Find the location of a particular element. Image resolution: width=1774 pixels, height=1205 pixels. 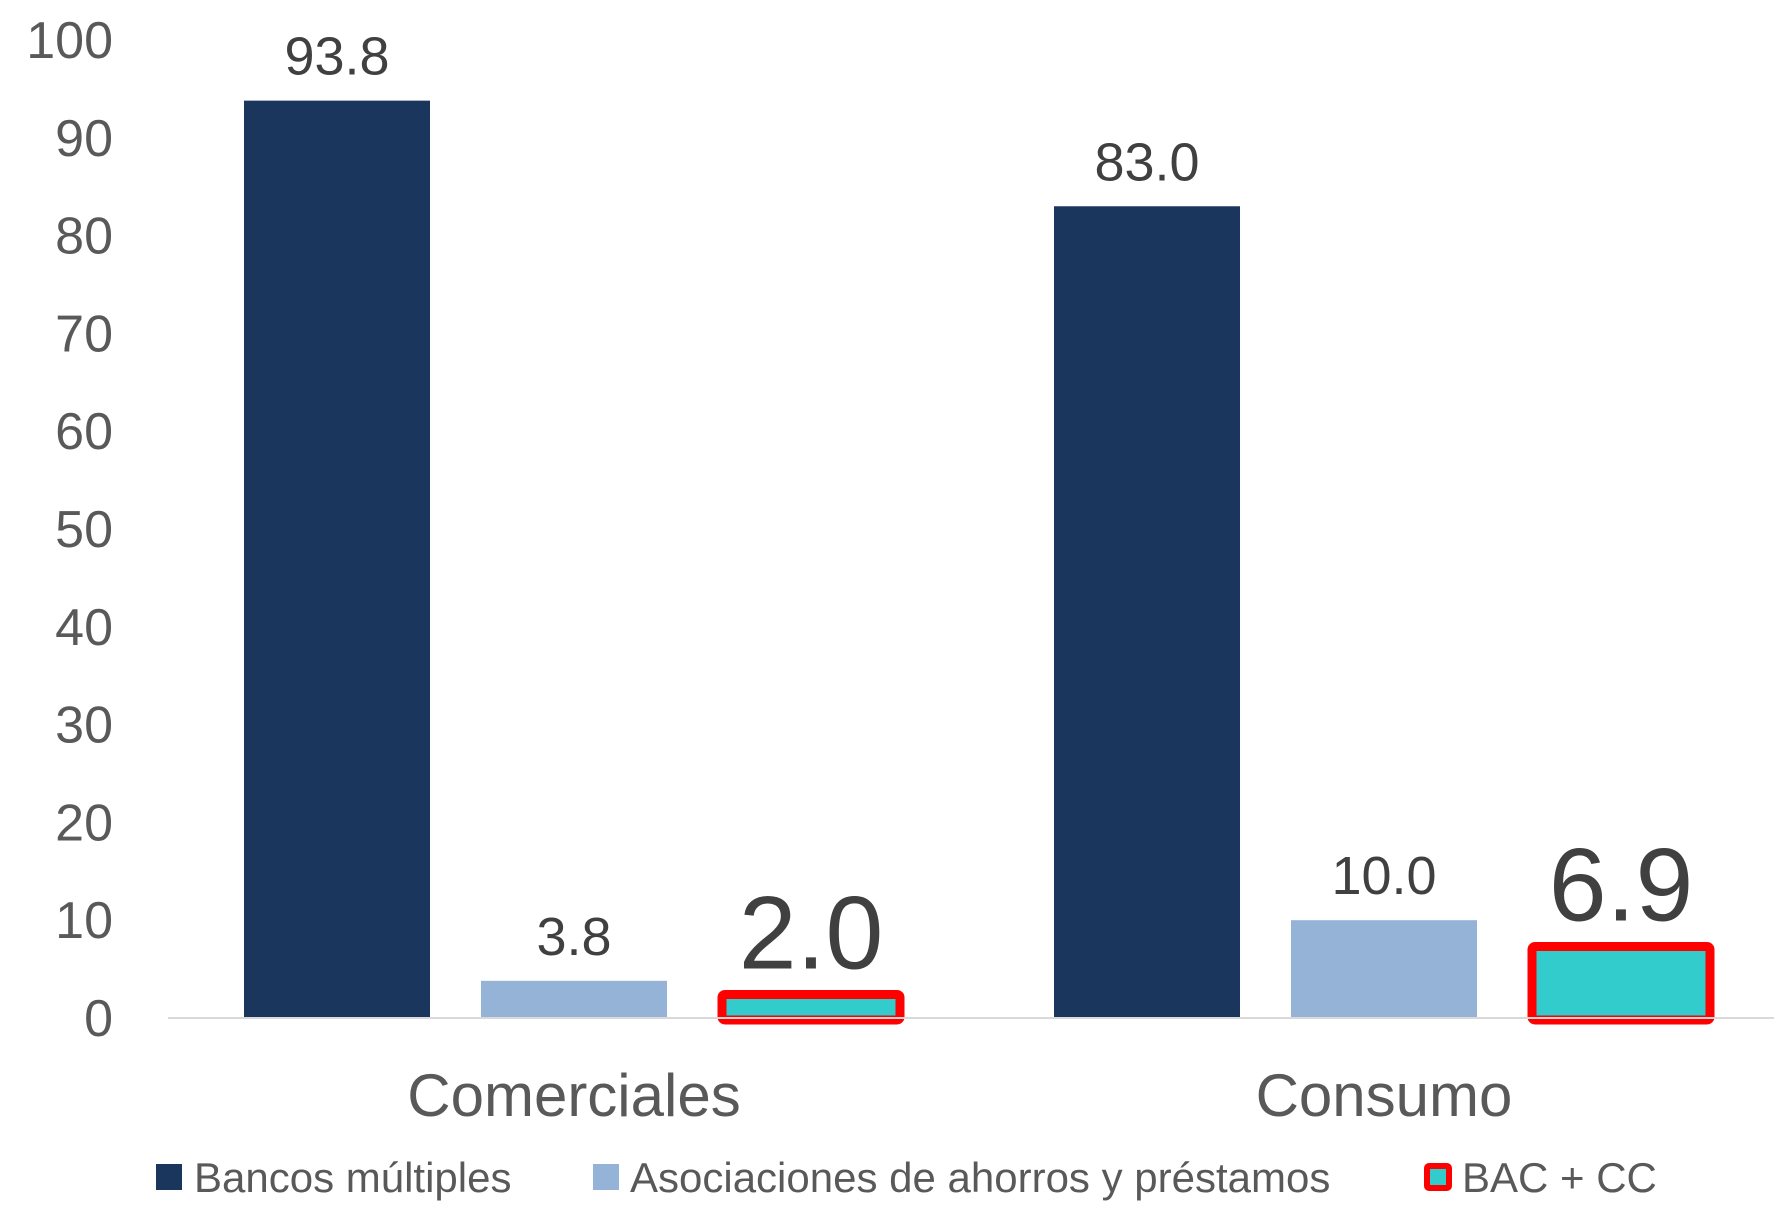

category-labels: Comerciales Consumo is located at coordinates (959, 1095).